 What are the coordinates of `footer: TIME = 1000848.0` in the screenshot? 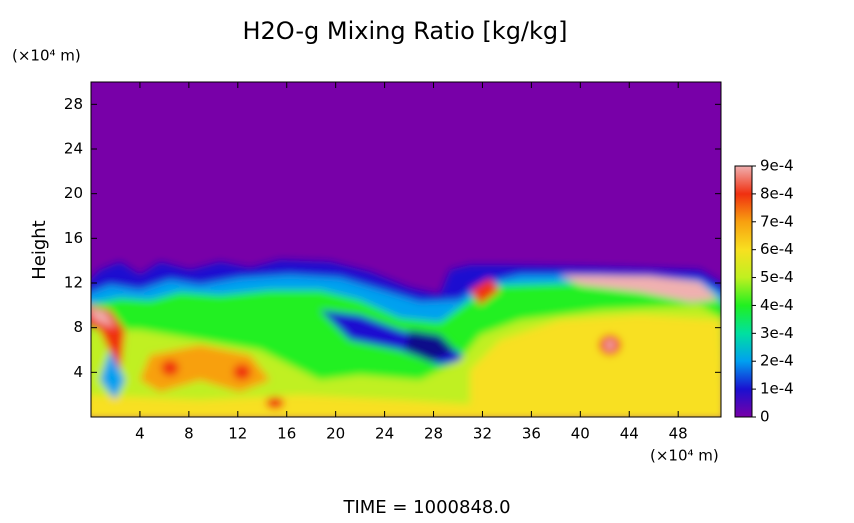 It's located at (426, 507).